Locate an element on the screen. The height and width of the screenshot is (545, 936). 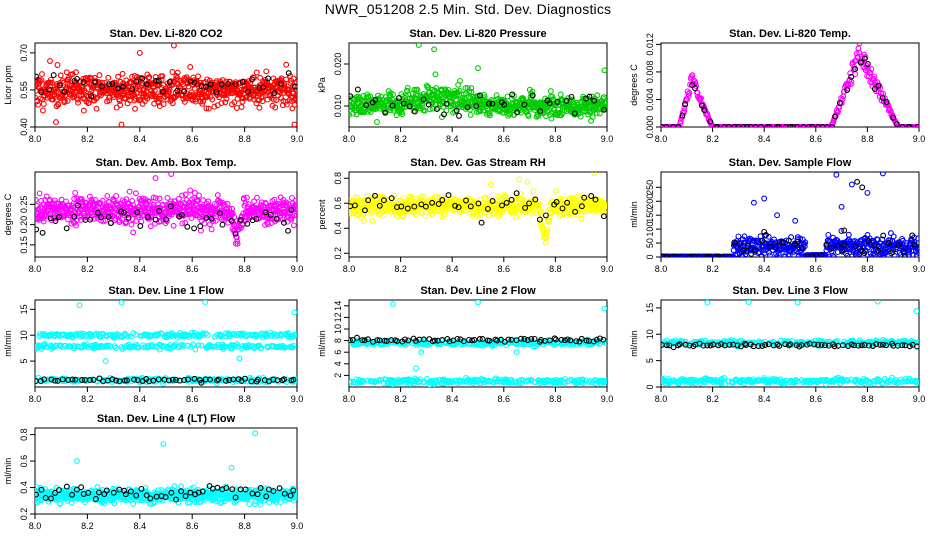
y-tick-label: 0.40 is located at coordinates (24, 127).